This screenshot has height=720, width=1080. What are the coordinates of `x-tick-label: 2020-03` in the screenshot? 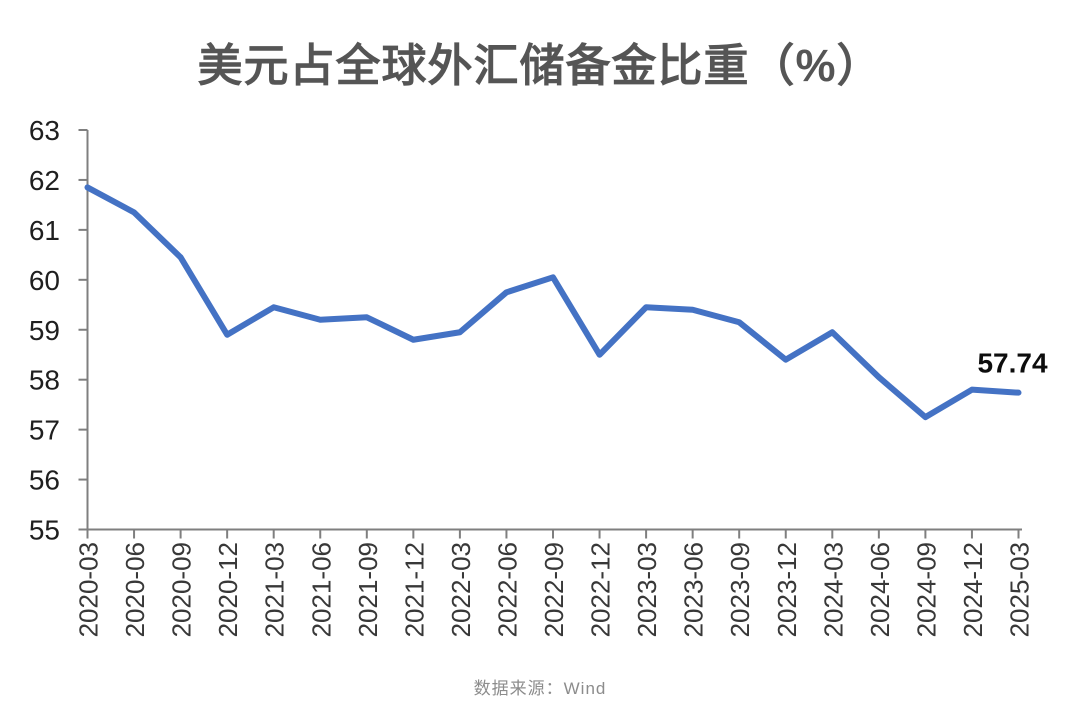 It's located at (89, 589).